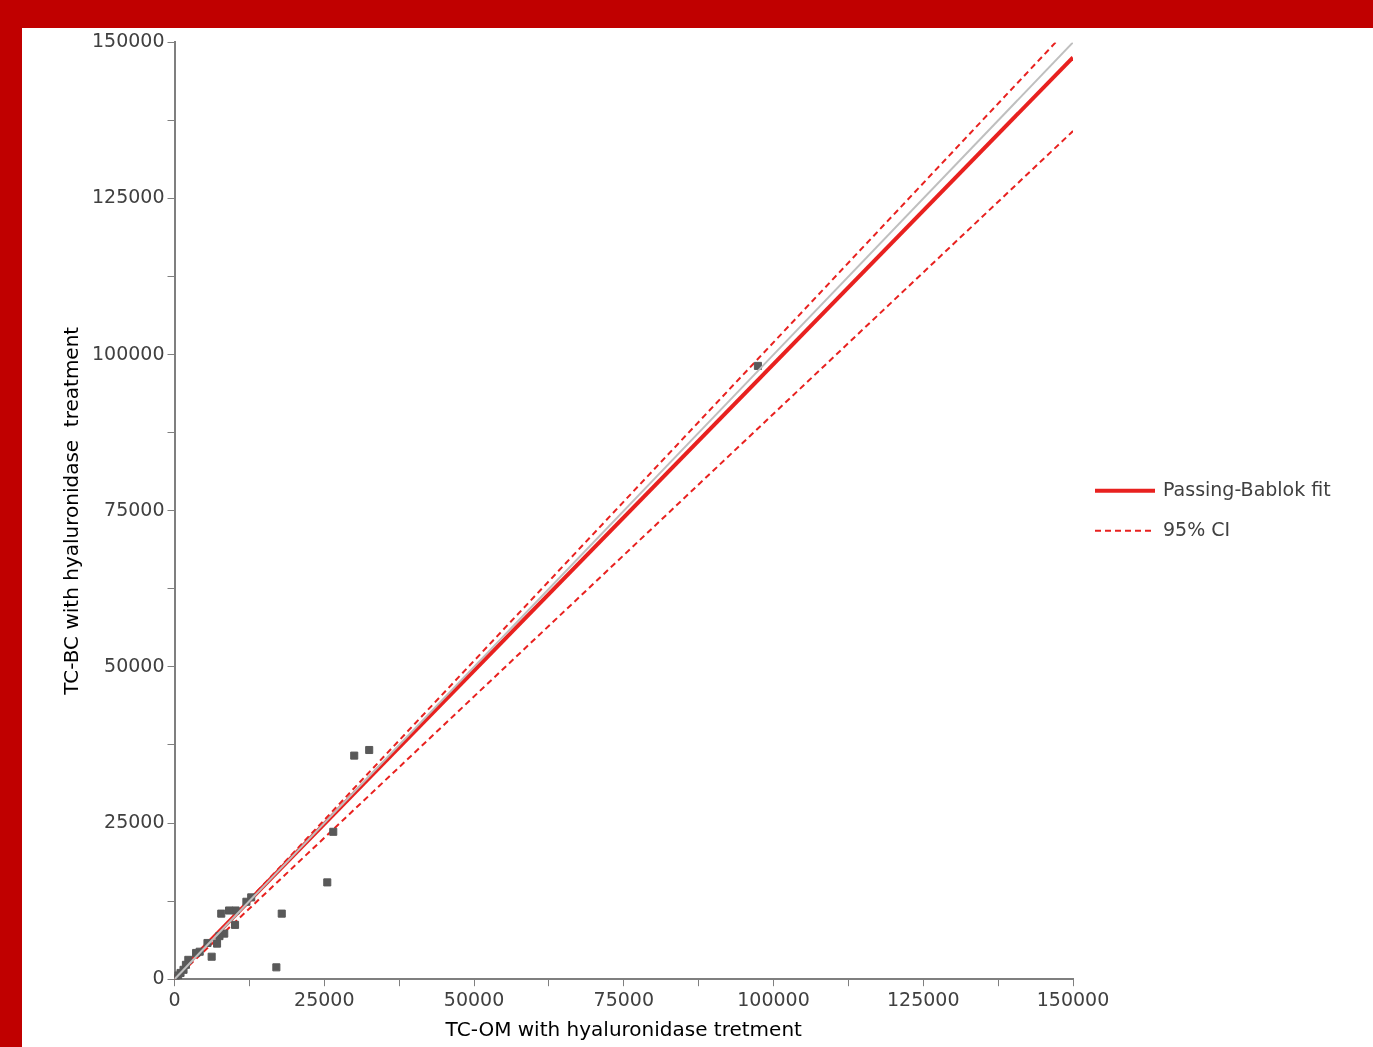 Image resolution: width=1373 pixels, height=1047 pixels. What do you see at coordinates (128, 40) in the screenshot?
I see `y-tick-label: 150000` at bounding box center [128, 40].